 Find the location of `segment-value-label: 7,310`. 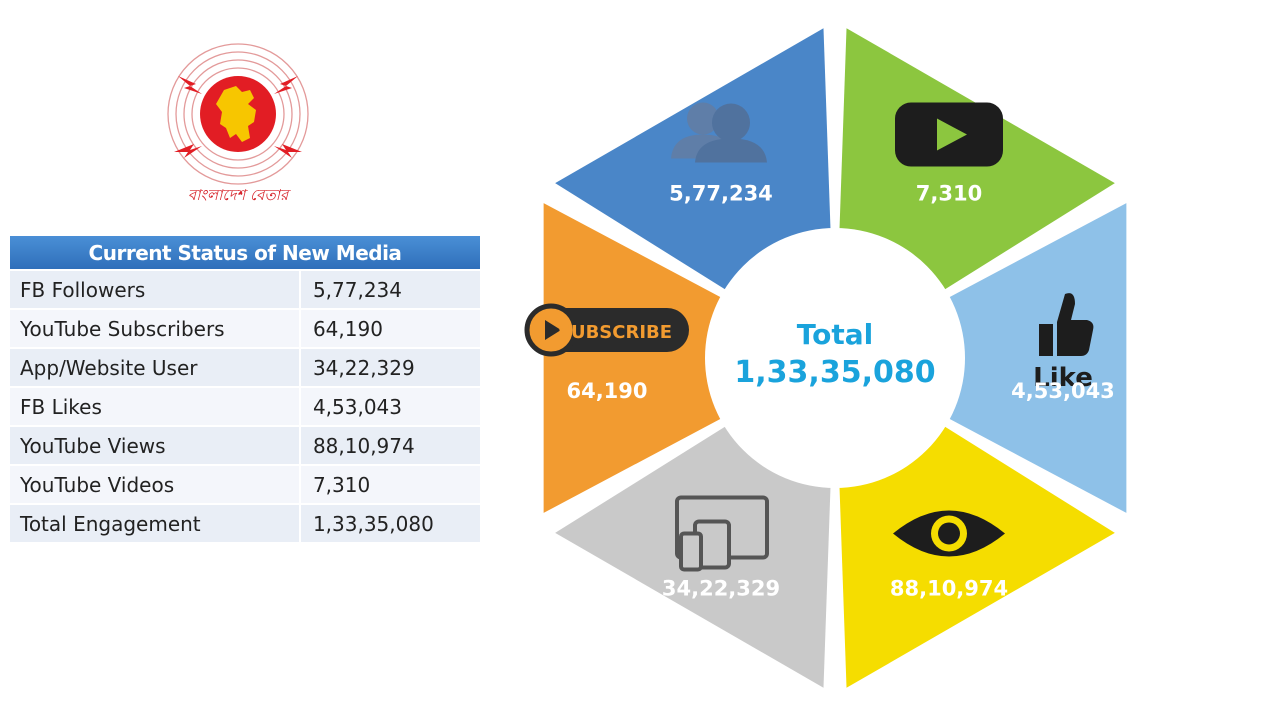

segment-value-label: 7,310 is located at coordinates (949, 194).